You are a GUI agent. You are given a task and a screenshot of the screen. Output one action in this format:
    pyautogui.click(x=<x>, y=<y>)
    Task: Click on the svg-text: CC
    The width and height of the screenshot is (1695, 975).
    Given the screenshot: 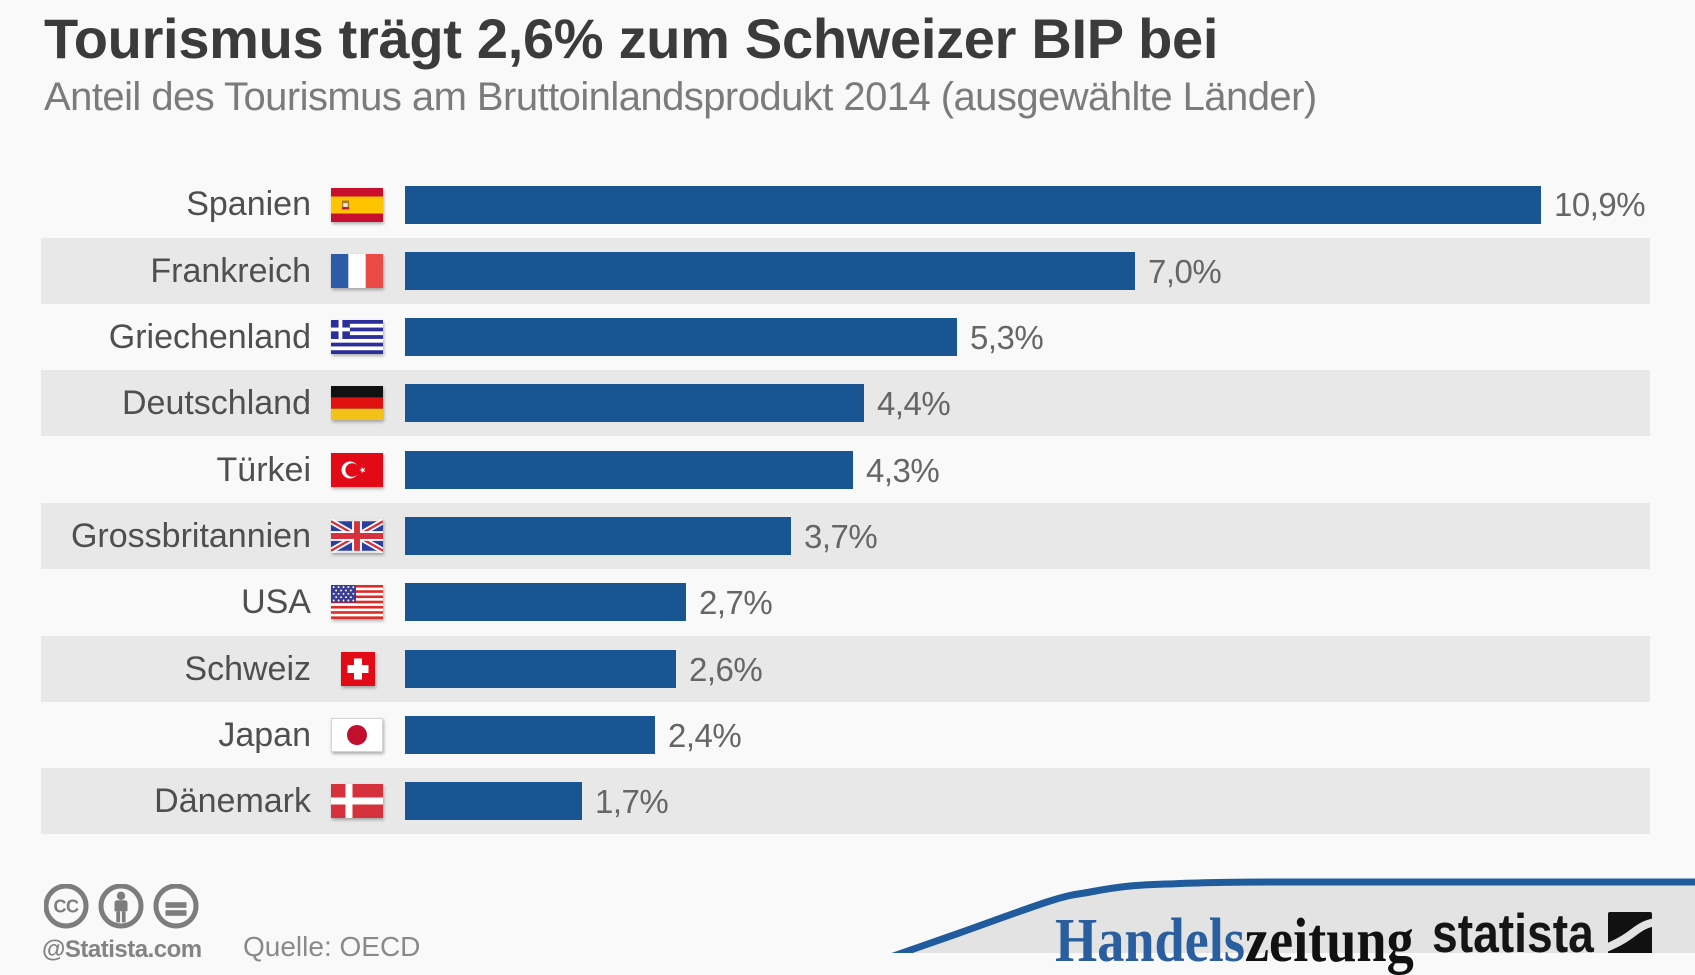 What is the action you would take?
    pyautogui.click(x=66, y=907)
    